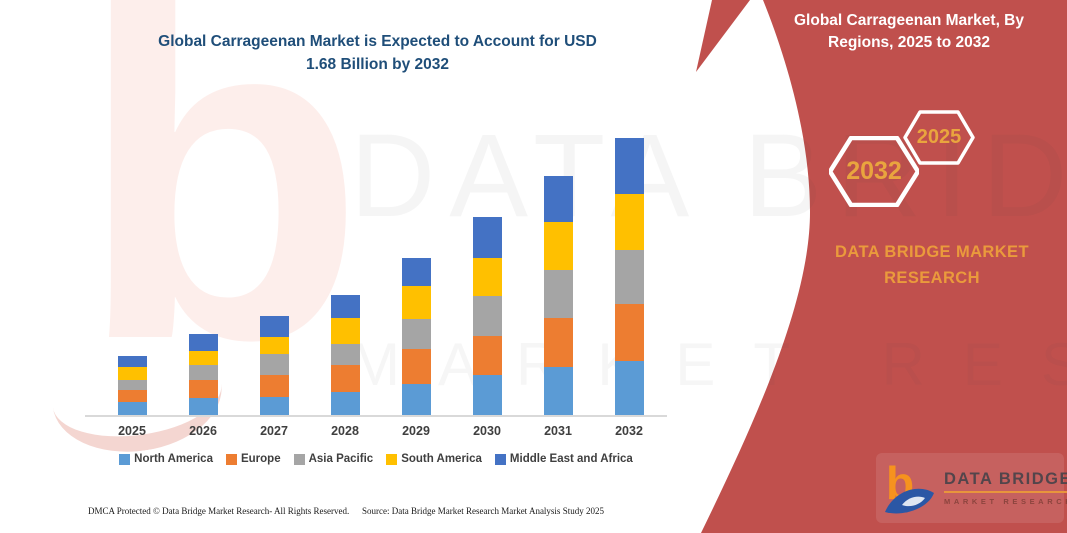  I want to click on legend-item-europe: Europe, so click(253, 459).